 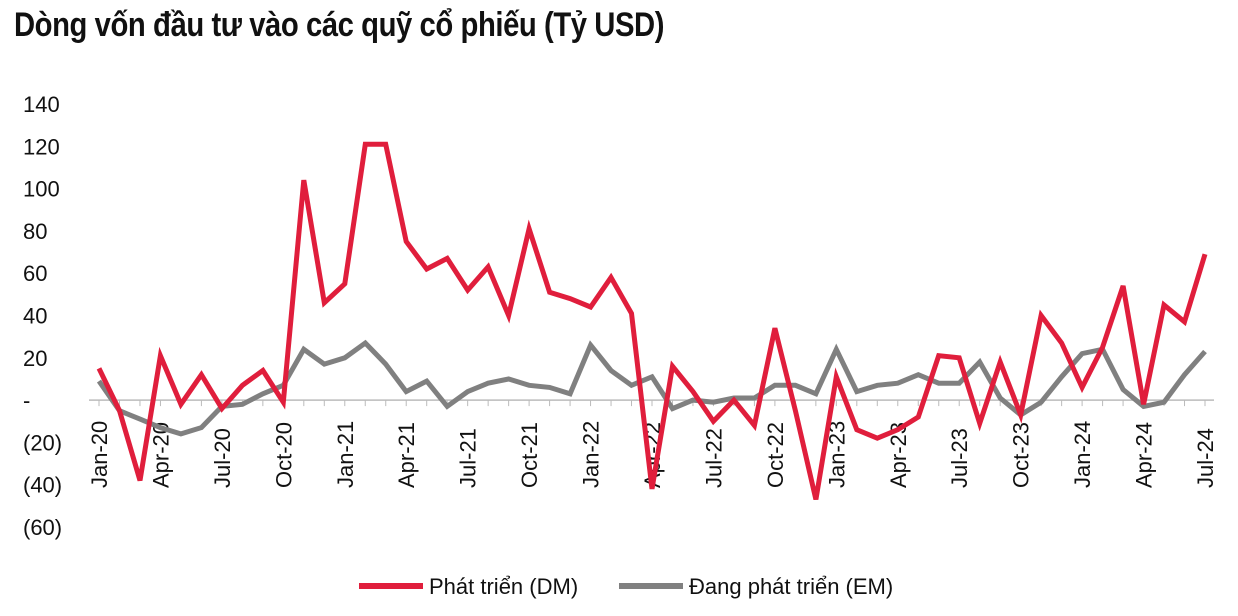 What do you see at coordinates (42, 527) in the screenshot?
I see `y-tick-label: (60)` at bounding box center [42, 527].